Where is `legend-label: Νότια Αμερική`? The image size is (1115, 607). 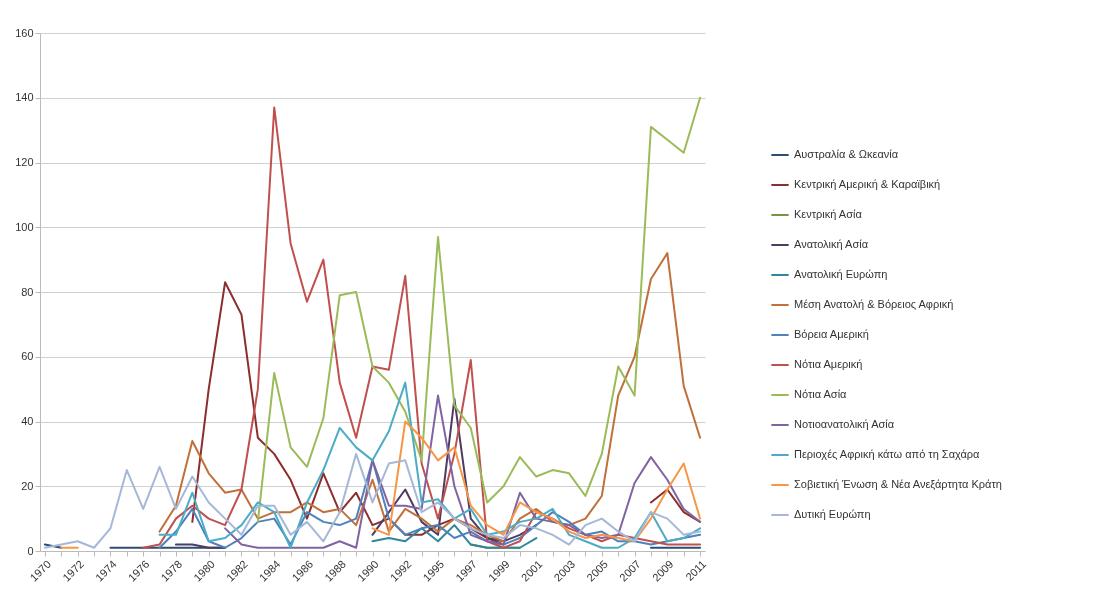
legend-label: Νότια Αμερική is located at coordinates (828, 364).